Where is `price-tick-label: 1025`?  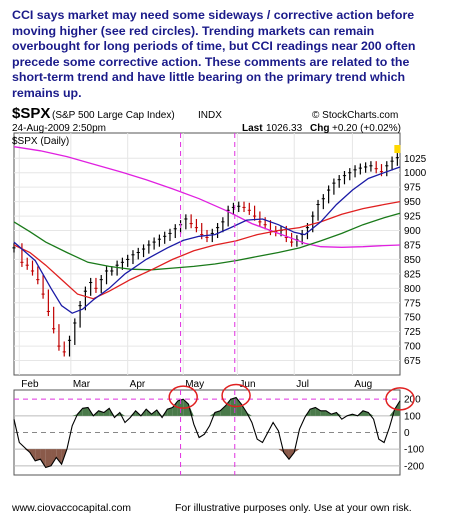
price-tick-label: 1025 is located at coordinates (415, 159).